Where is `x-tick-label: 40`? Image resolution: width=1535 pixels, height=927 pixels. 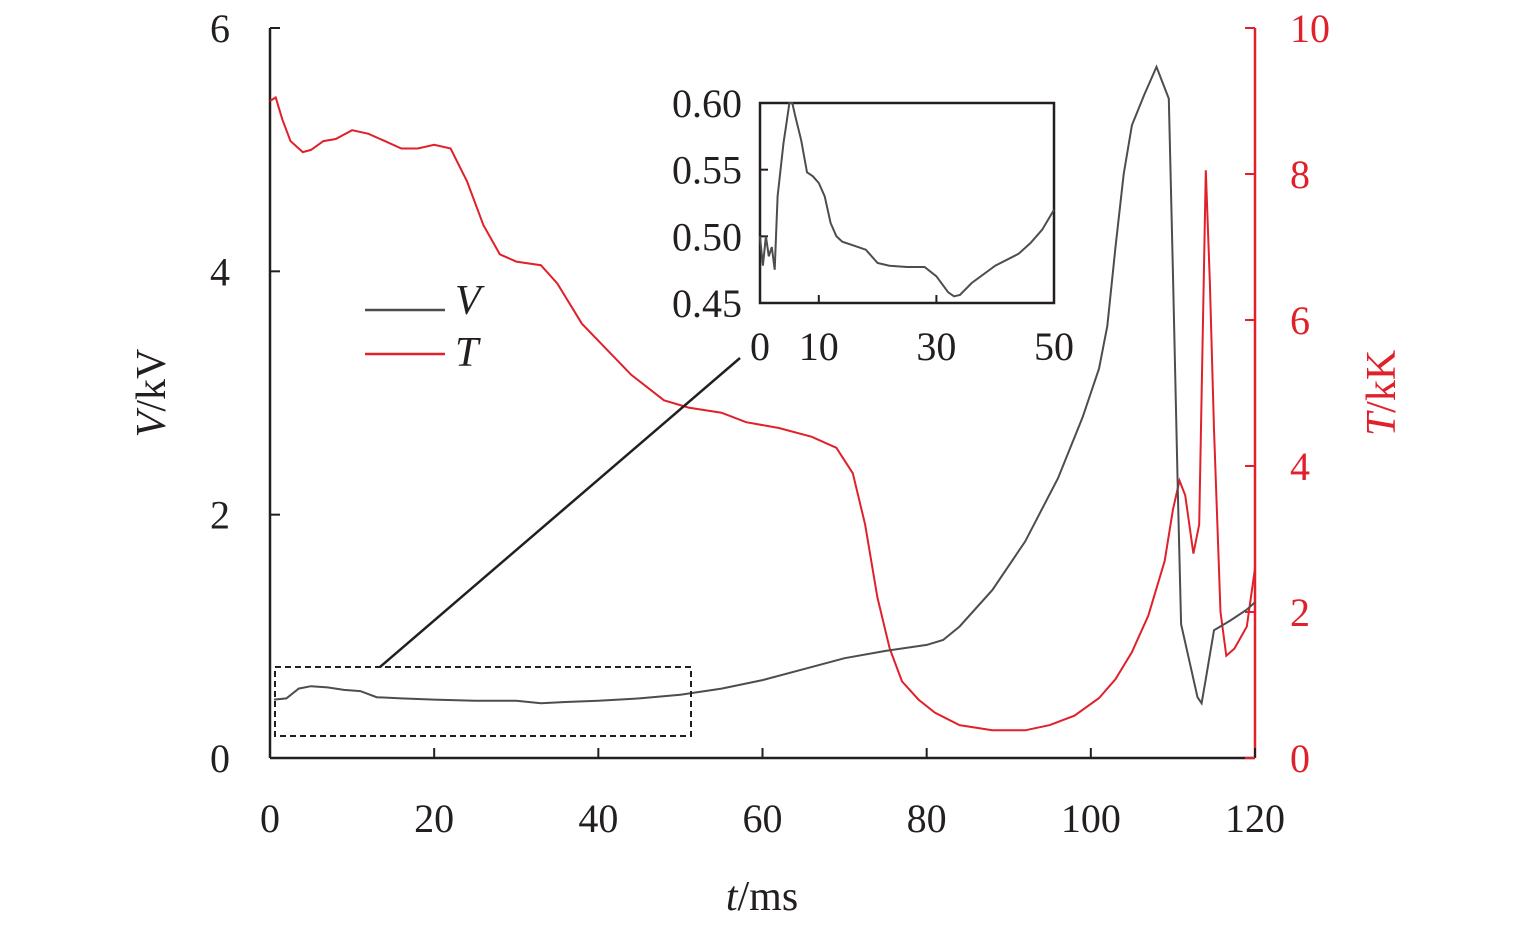
x-tick-label: 40 is located at coordinates (598, 818).